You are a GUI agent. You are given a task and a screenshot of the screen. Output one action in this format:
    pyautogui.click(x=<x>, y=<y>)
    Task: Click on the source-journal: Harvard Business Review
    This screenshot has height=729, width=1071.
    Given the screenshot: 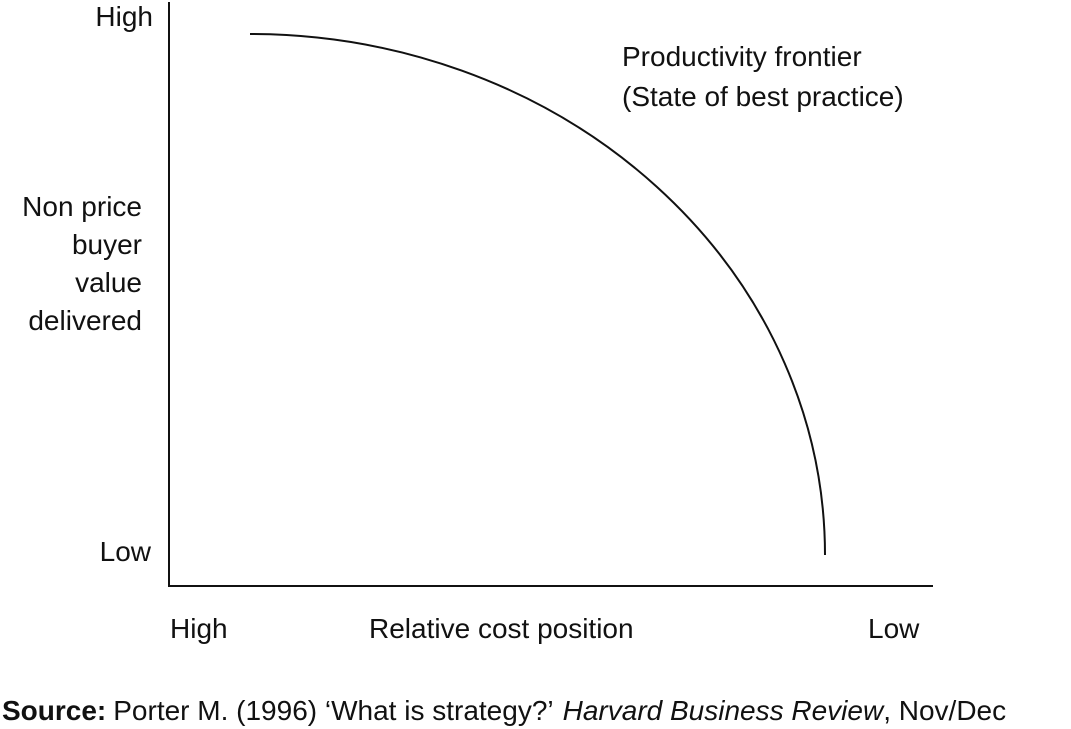 What is the action you would take?
    pyautogui.click(x=724, y=710)
    